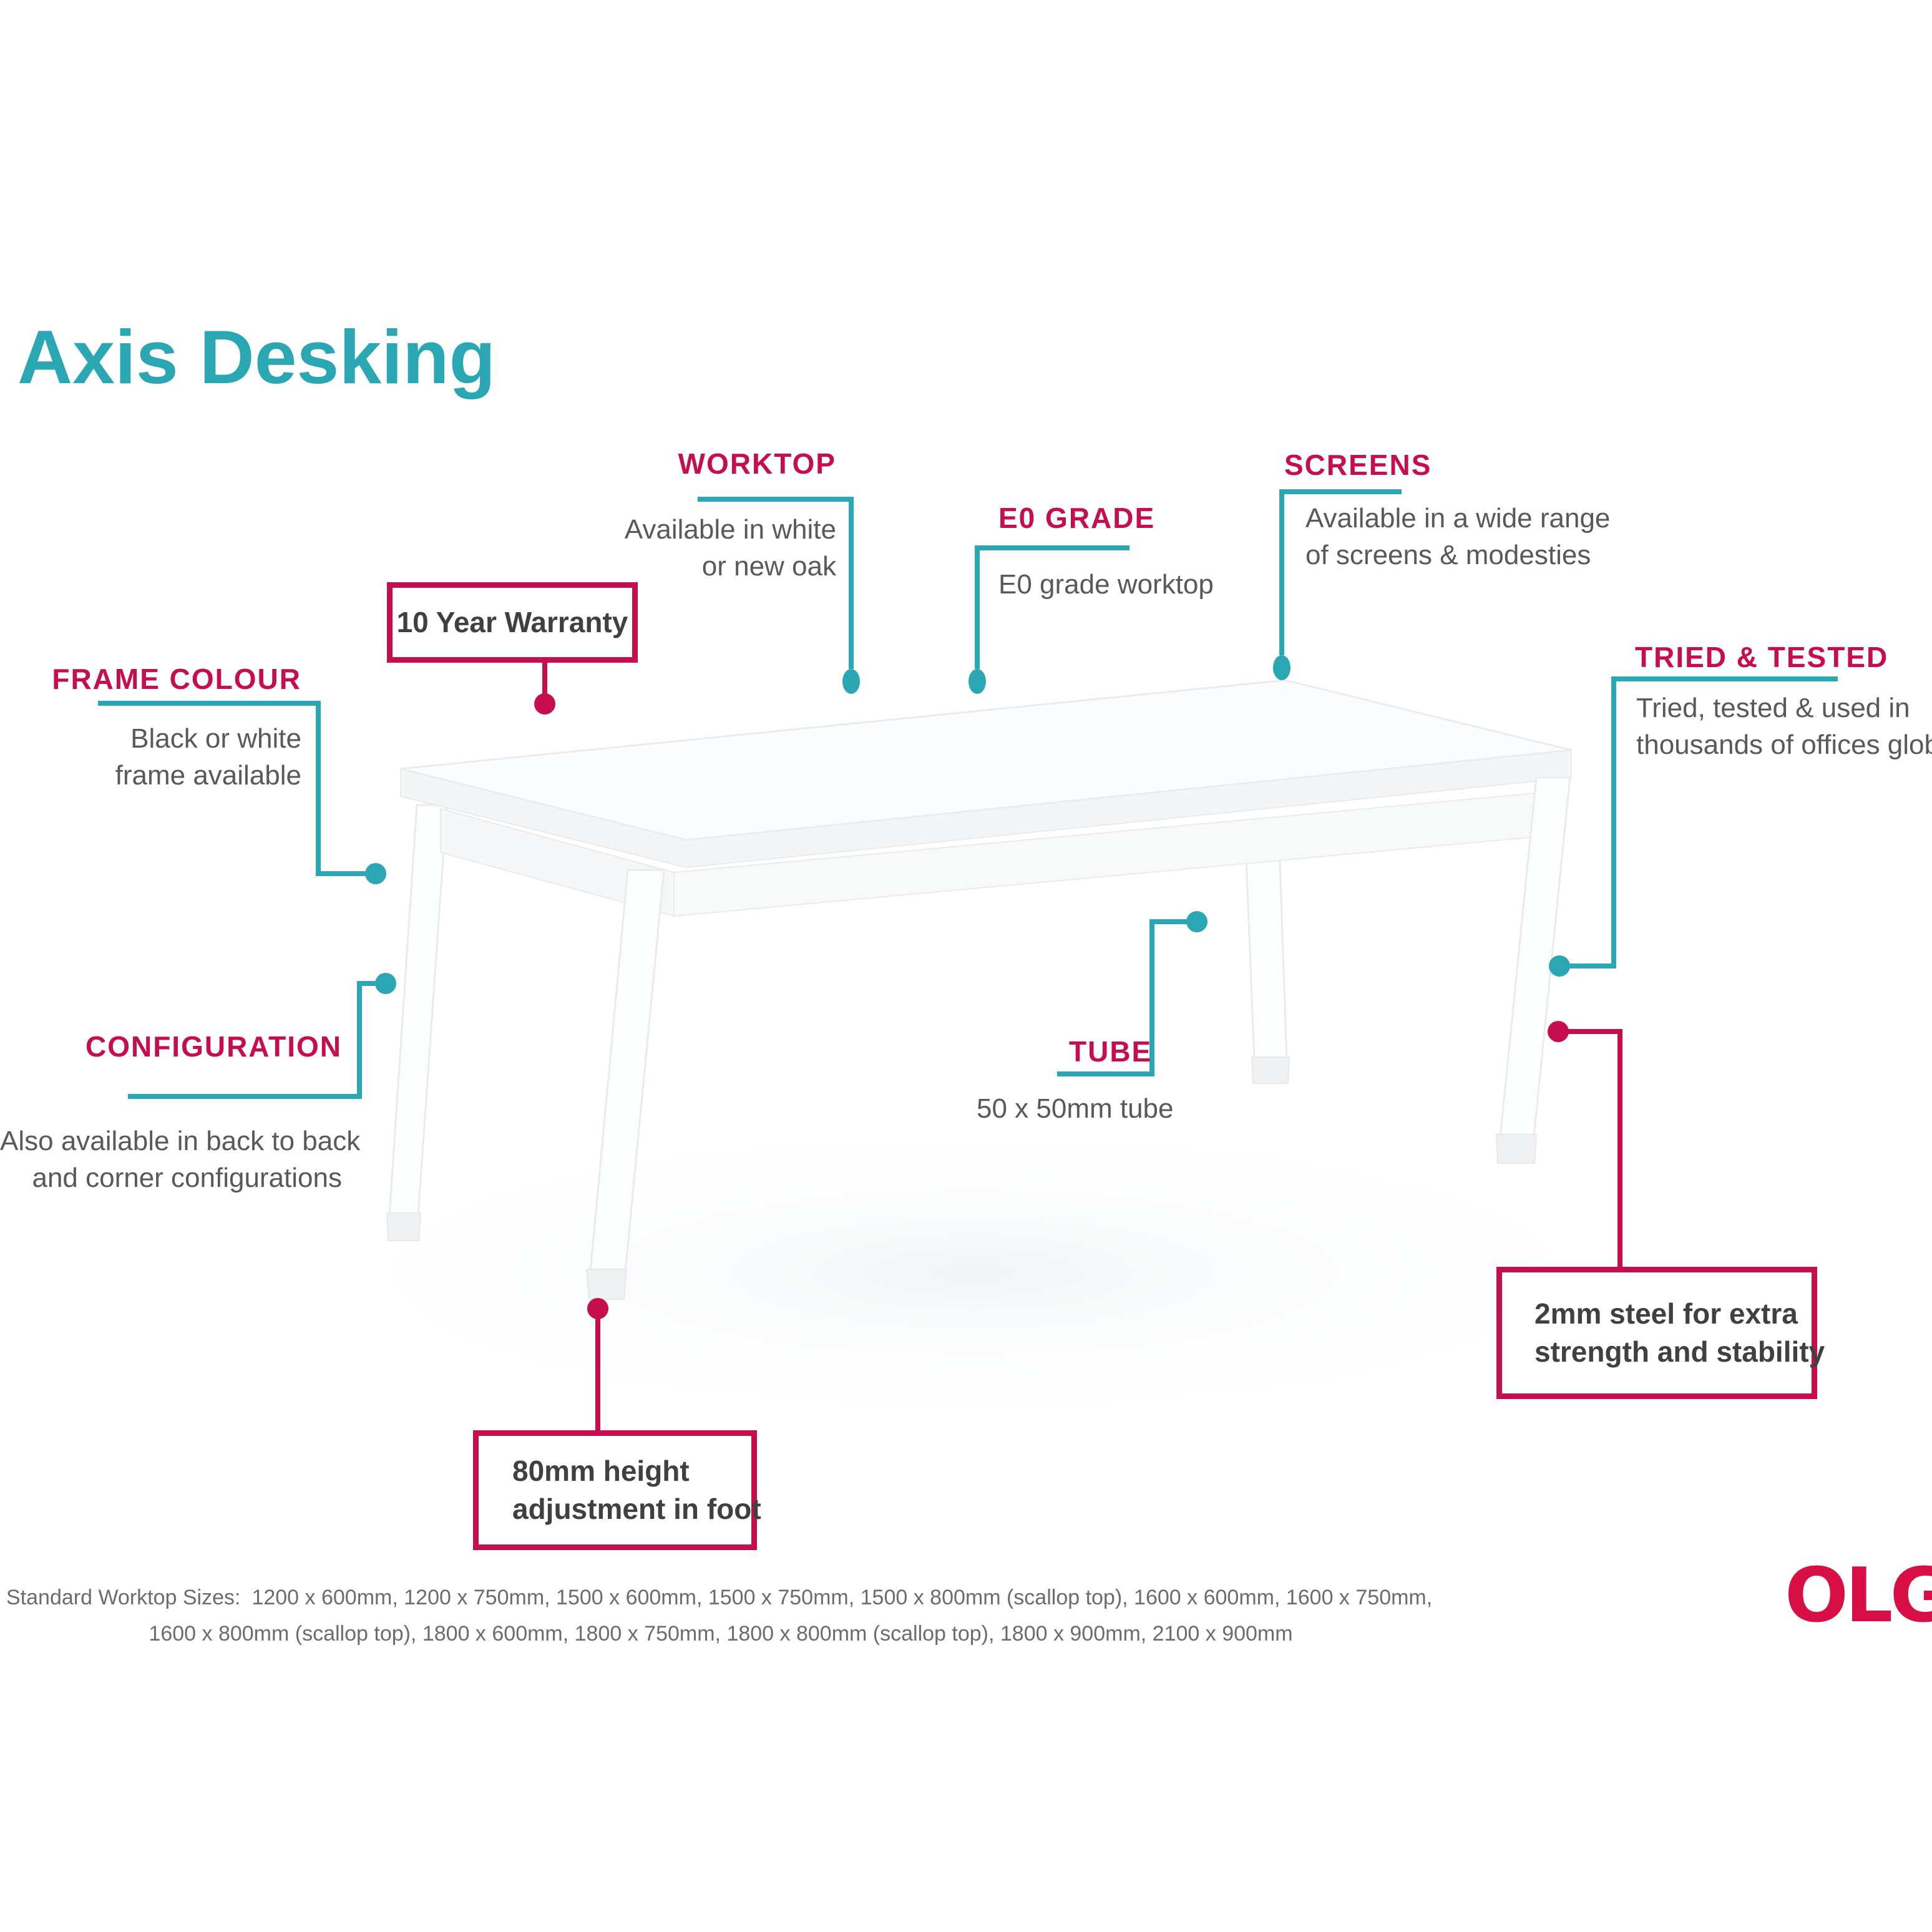  I want to click on tried-tested-connector-line, so click(1703, 822).